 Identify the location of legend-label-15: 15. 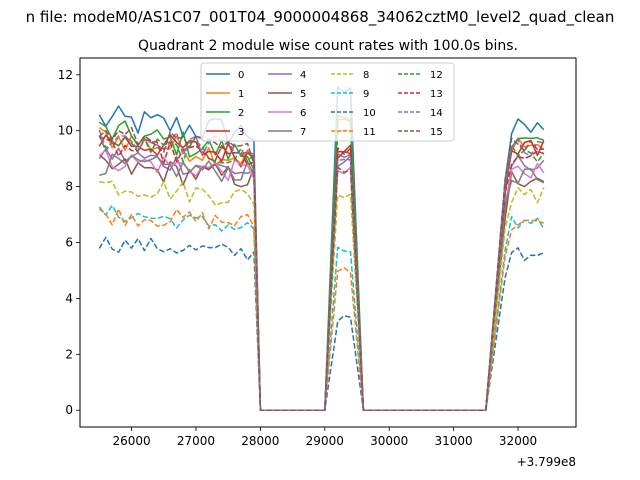
(436, 132).